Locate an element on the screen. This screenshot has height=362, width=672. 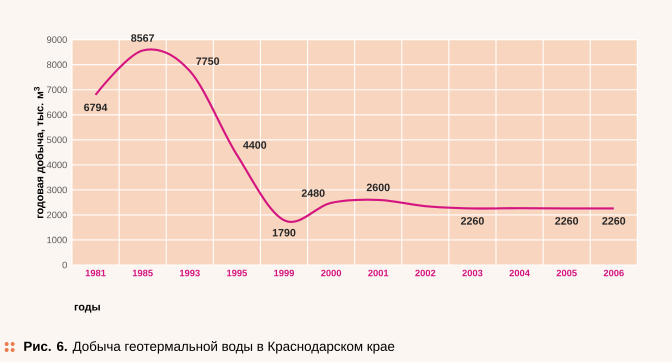
x-tick-label: 1993 is located at coordinates (190, 273).